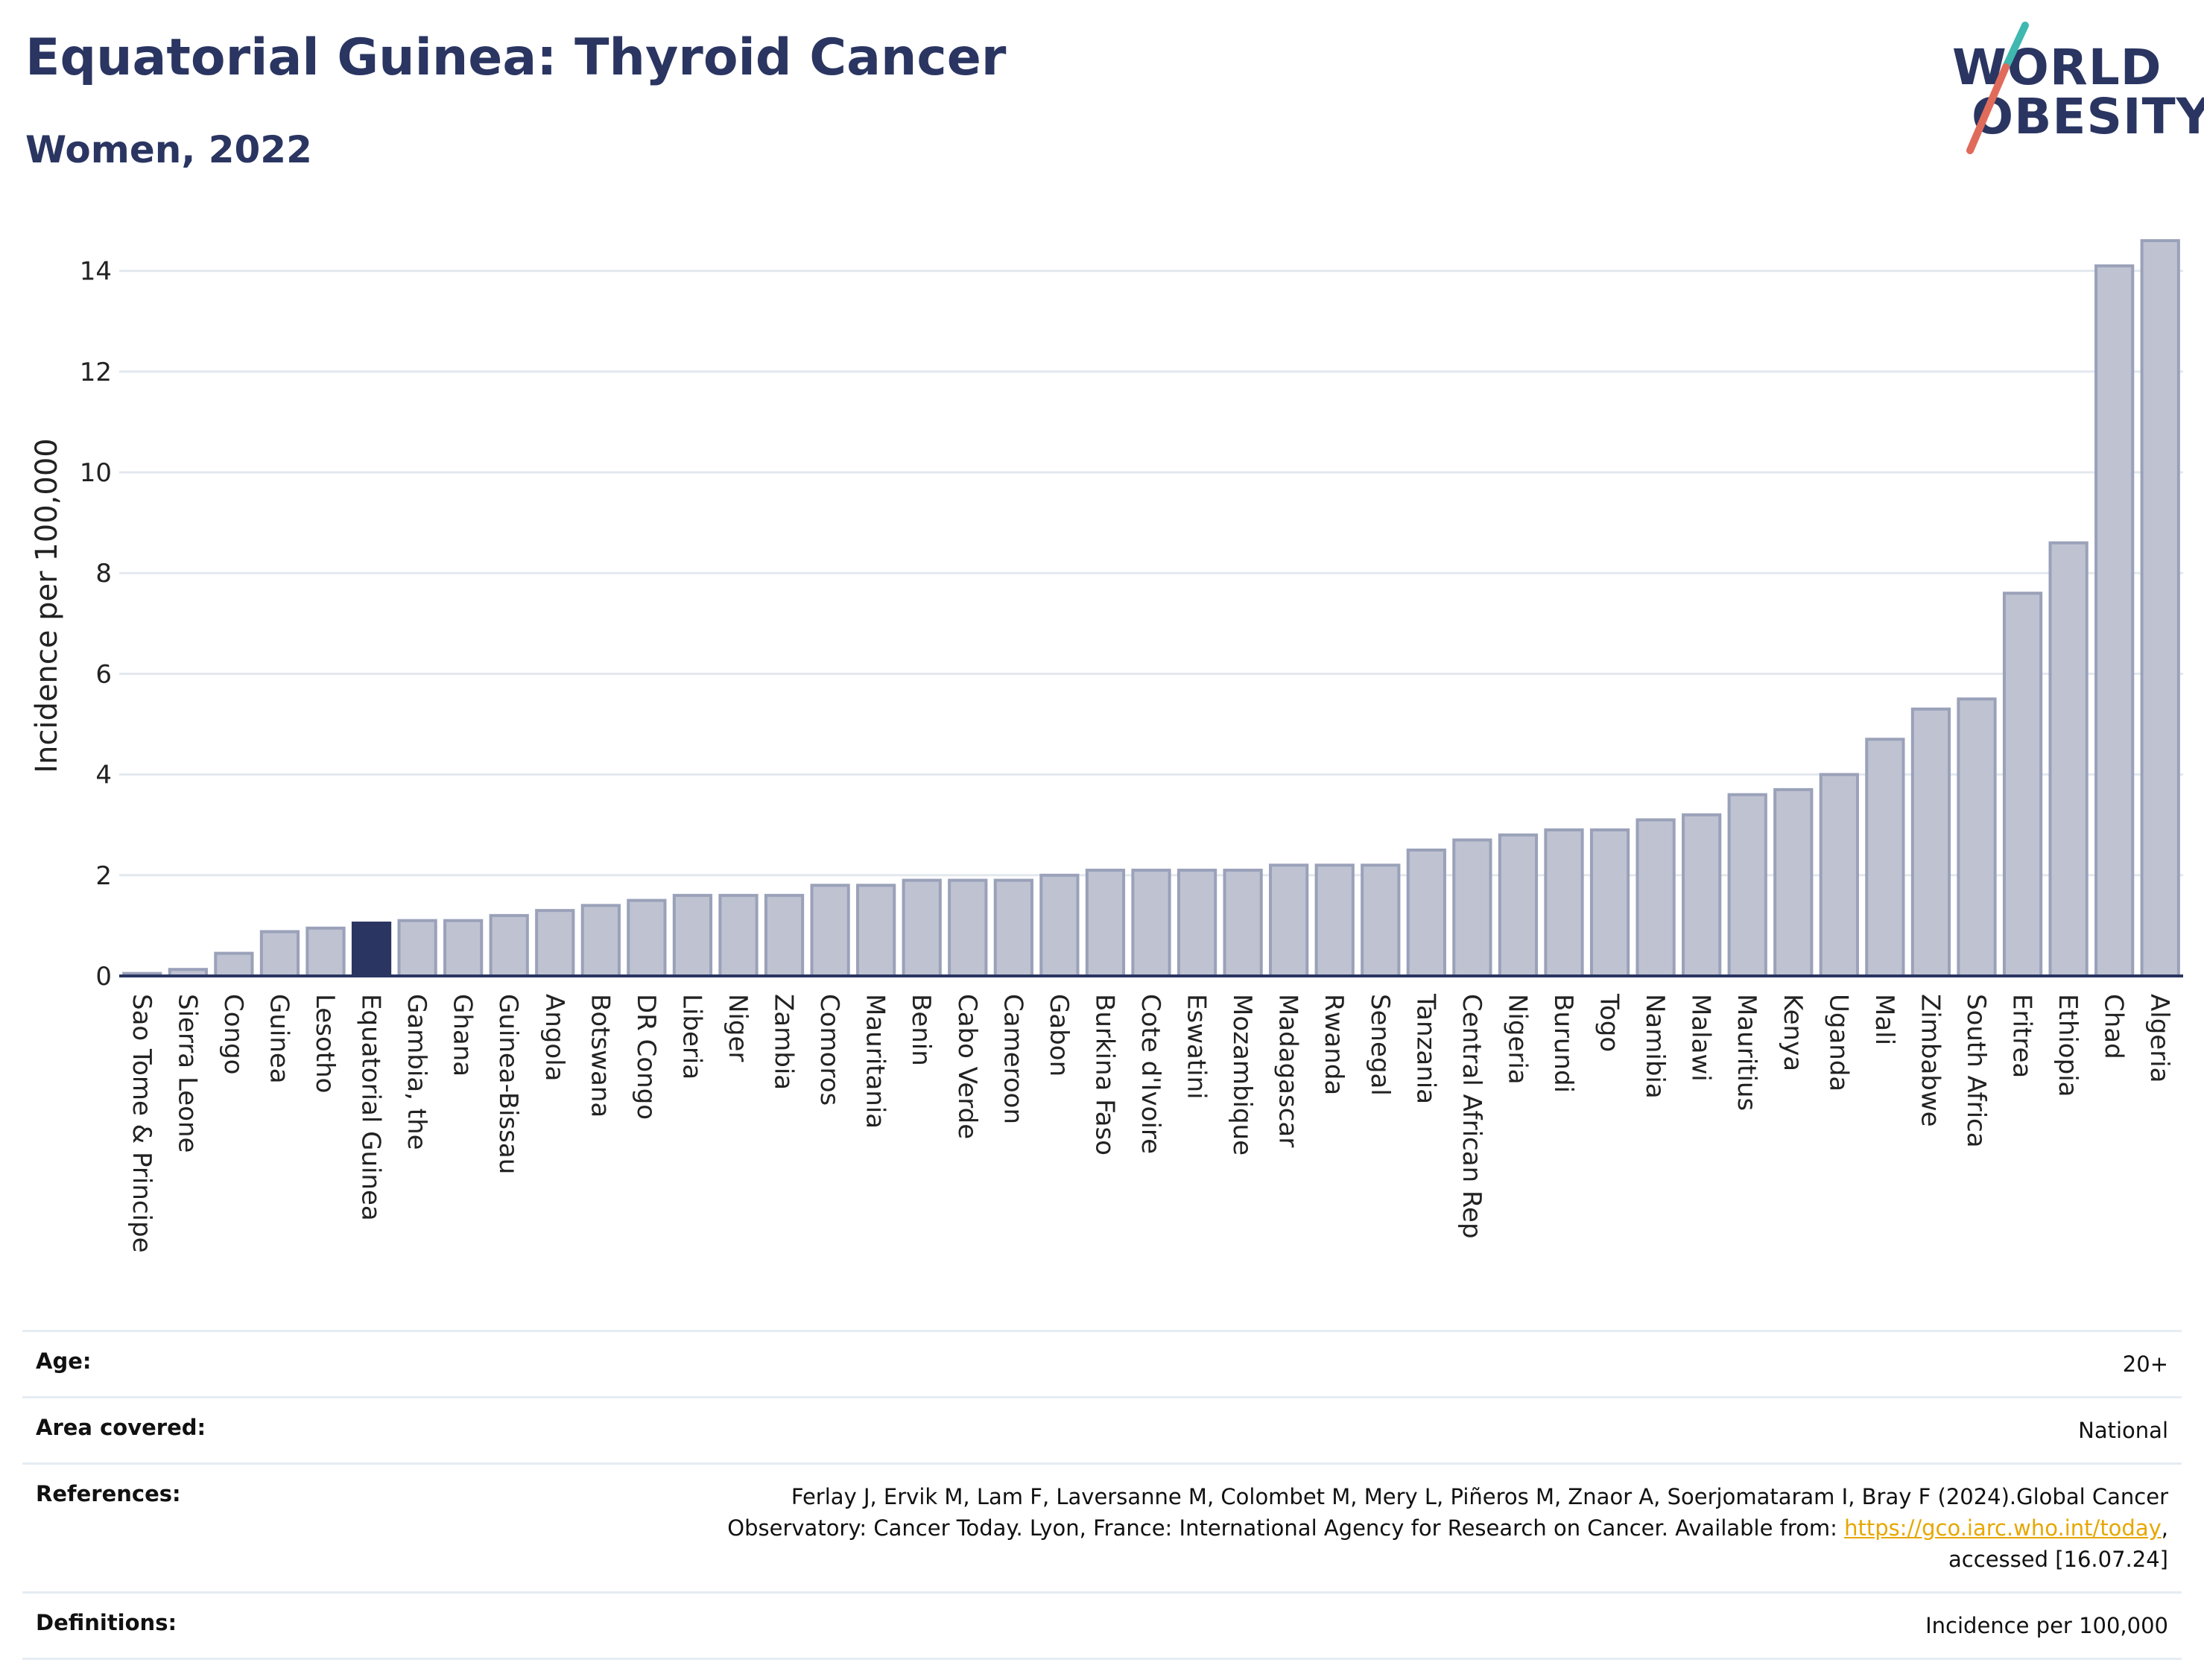  What do you see at coordinates (1242, 1075) in the screenshot?
I see `x-tick-label: Mozambique` at bounding box center [1242, 1075].